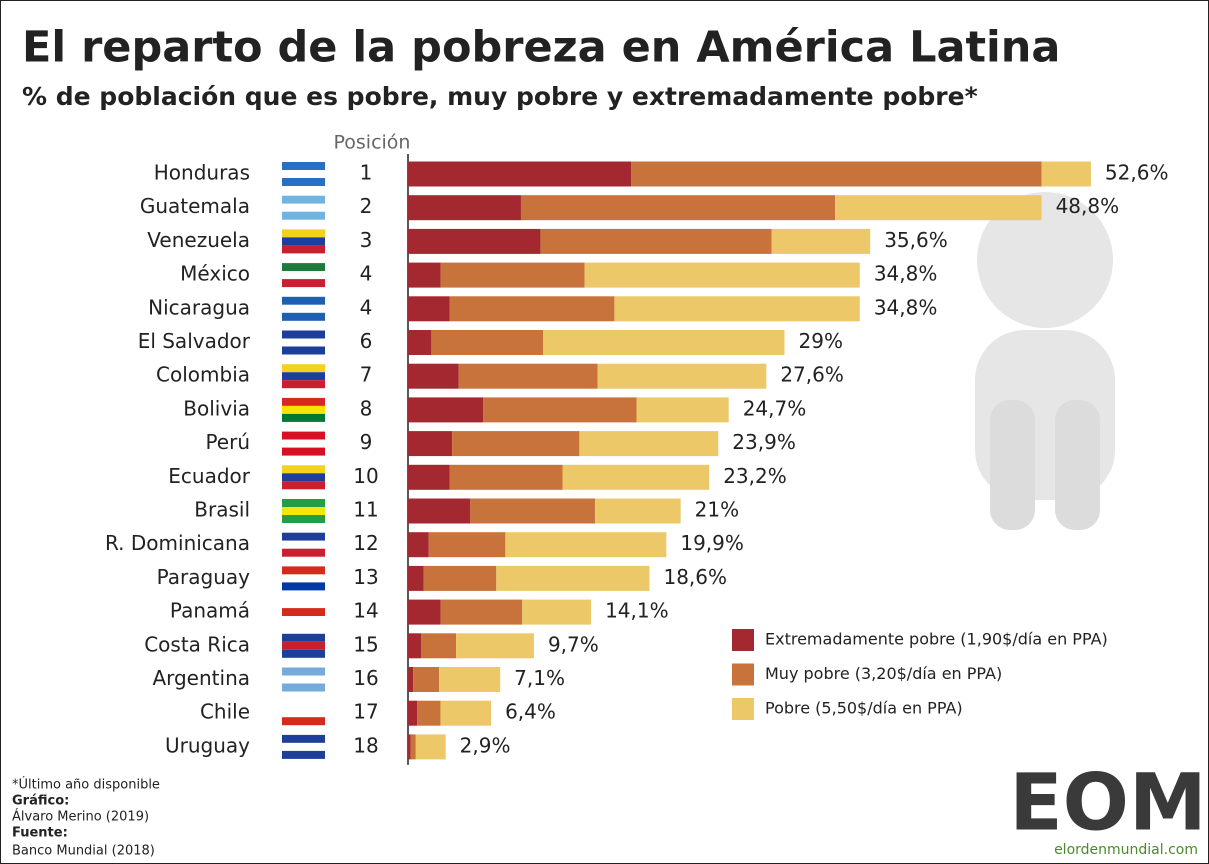 This screenshot has height=864, width=1209. What do you see at coordinates (222, 510) in the screenshot?
I see `category-label: Brasil` at bounding box center [222, 510].